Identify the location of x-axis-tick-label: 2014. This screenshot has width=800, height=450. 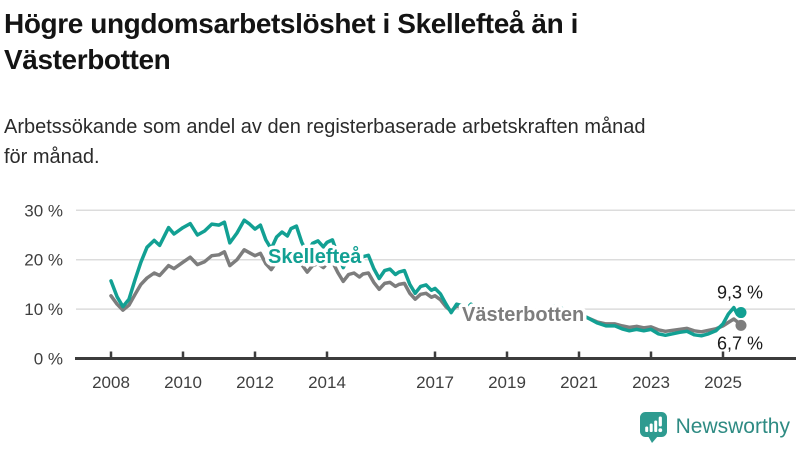
(327, 382).